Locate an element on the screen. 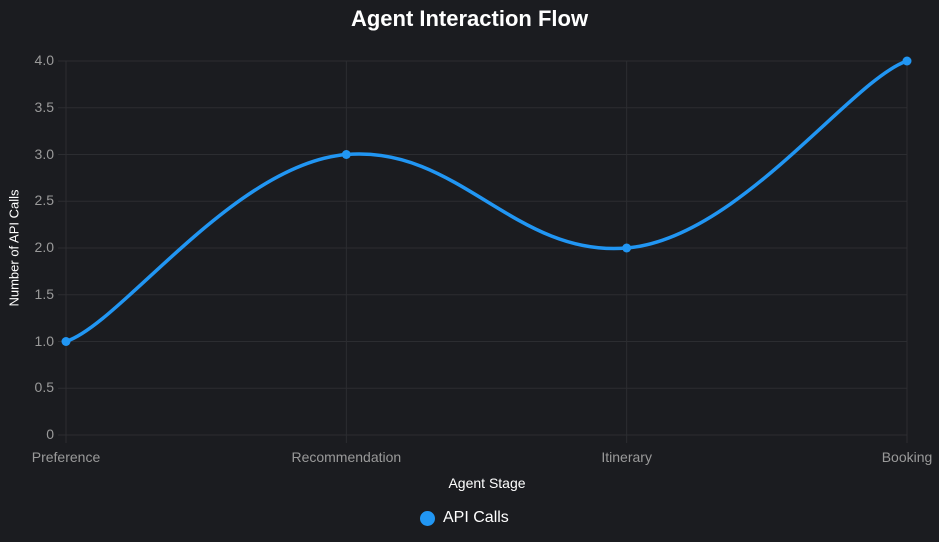 This screenshot has height=542, width=939. y-tick-label: 2.5 is located at coordinates (44, 200).